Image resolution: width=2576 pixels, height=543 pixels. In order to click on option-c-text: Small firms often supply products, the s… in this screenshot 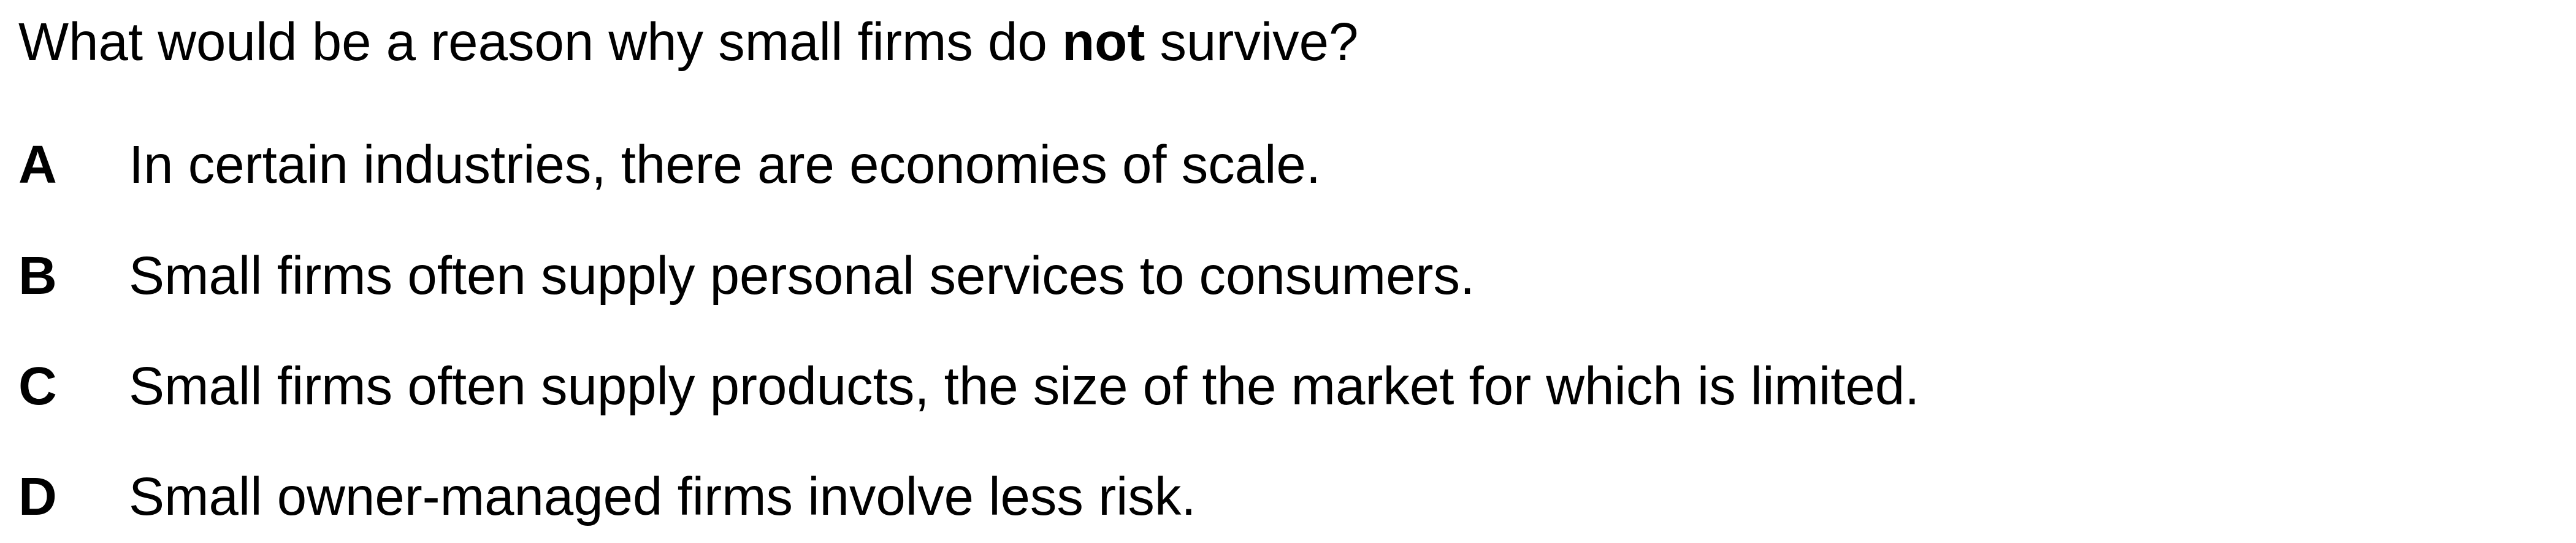, I will do `click(1024, 386)`.